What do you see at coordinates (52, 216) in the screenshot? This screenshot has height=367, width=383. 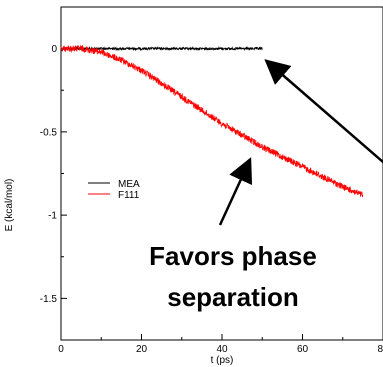 I see `y-tick-label: -1` at bounding box center [52, 216].